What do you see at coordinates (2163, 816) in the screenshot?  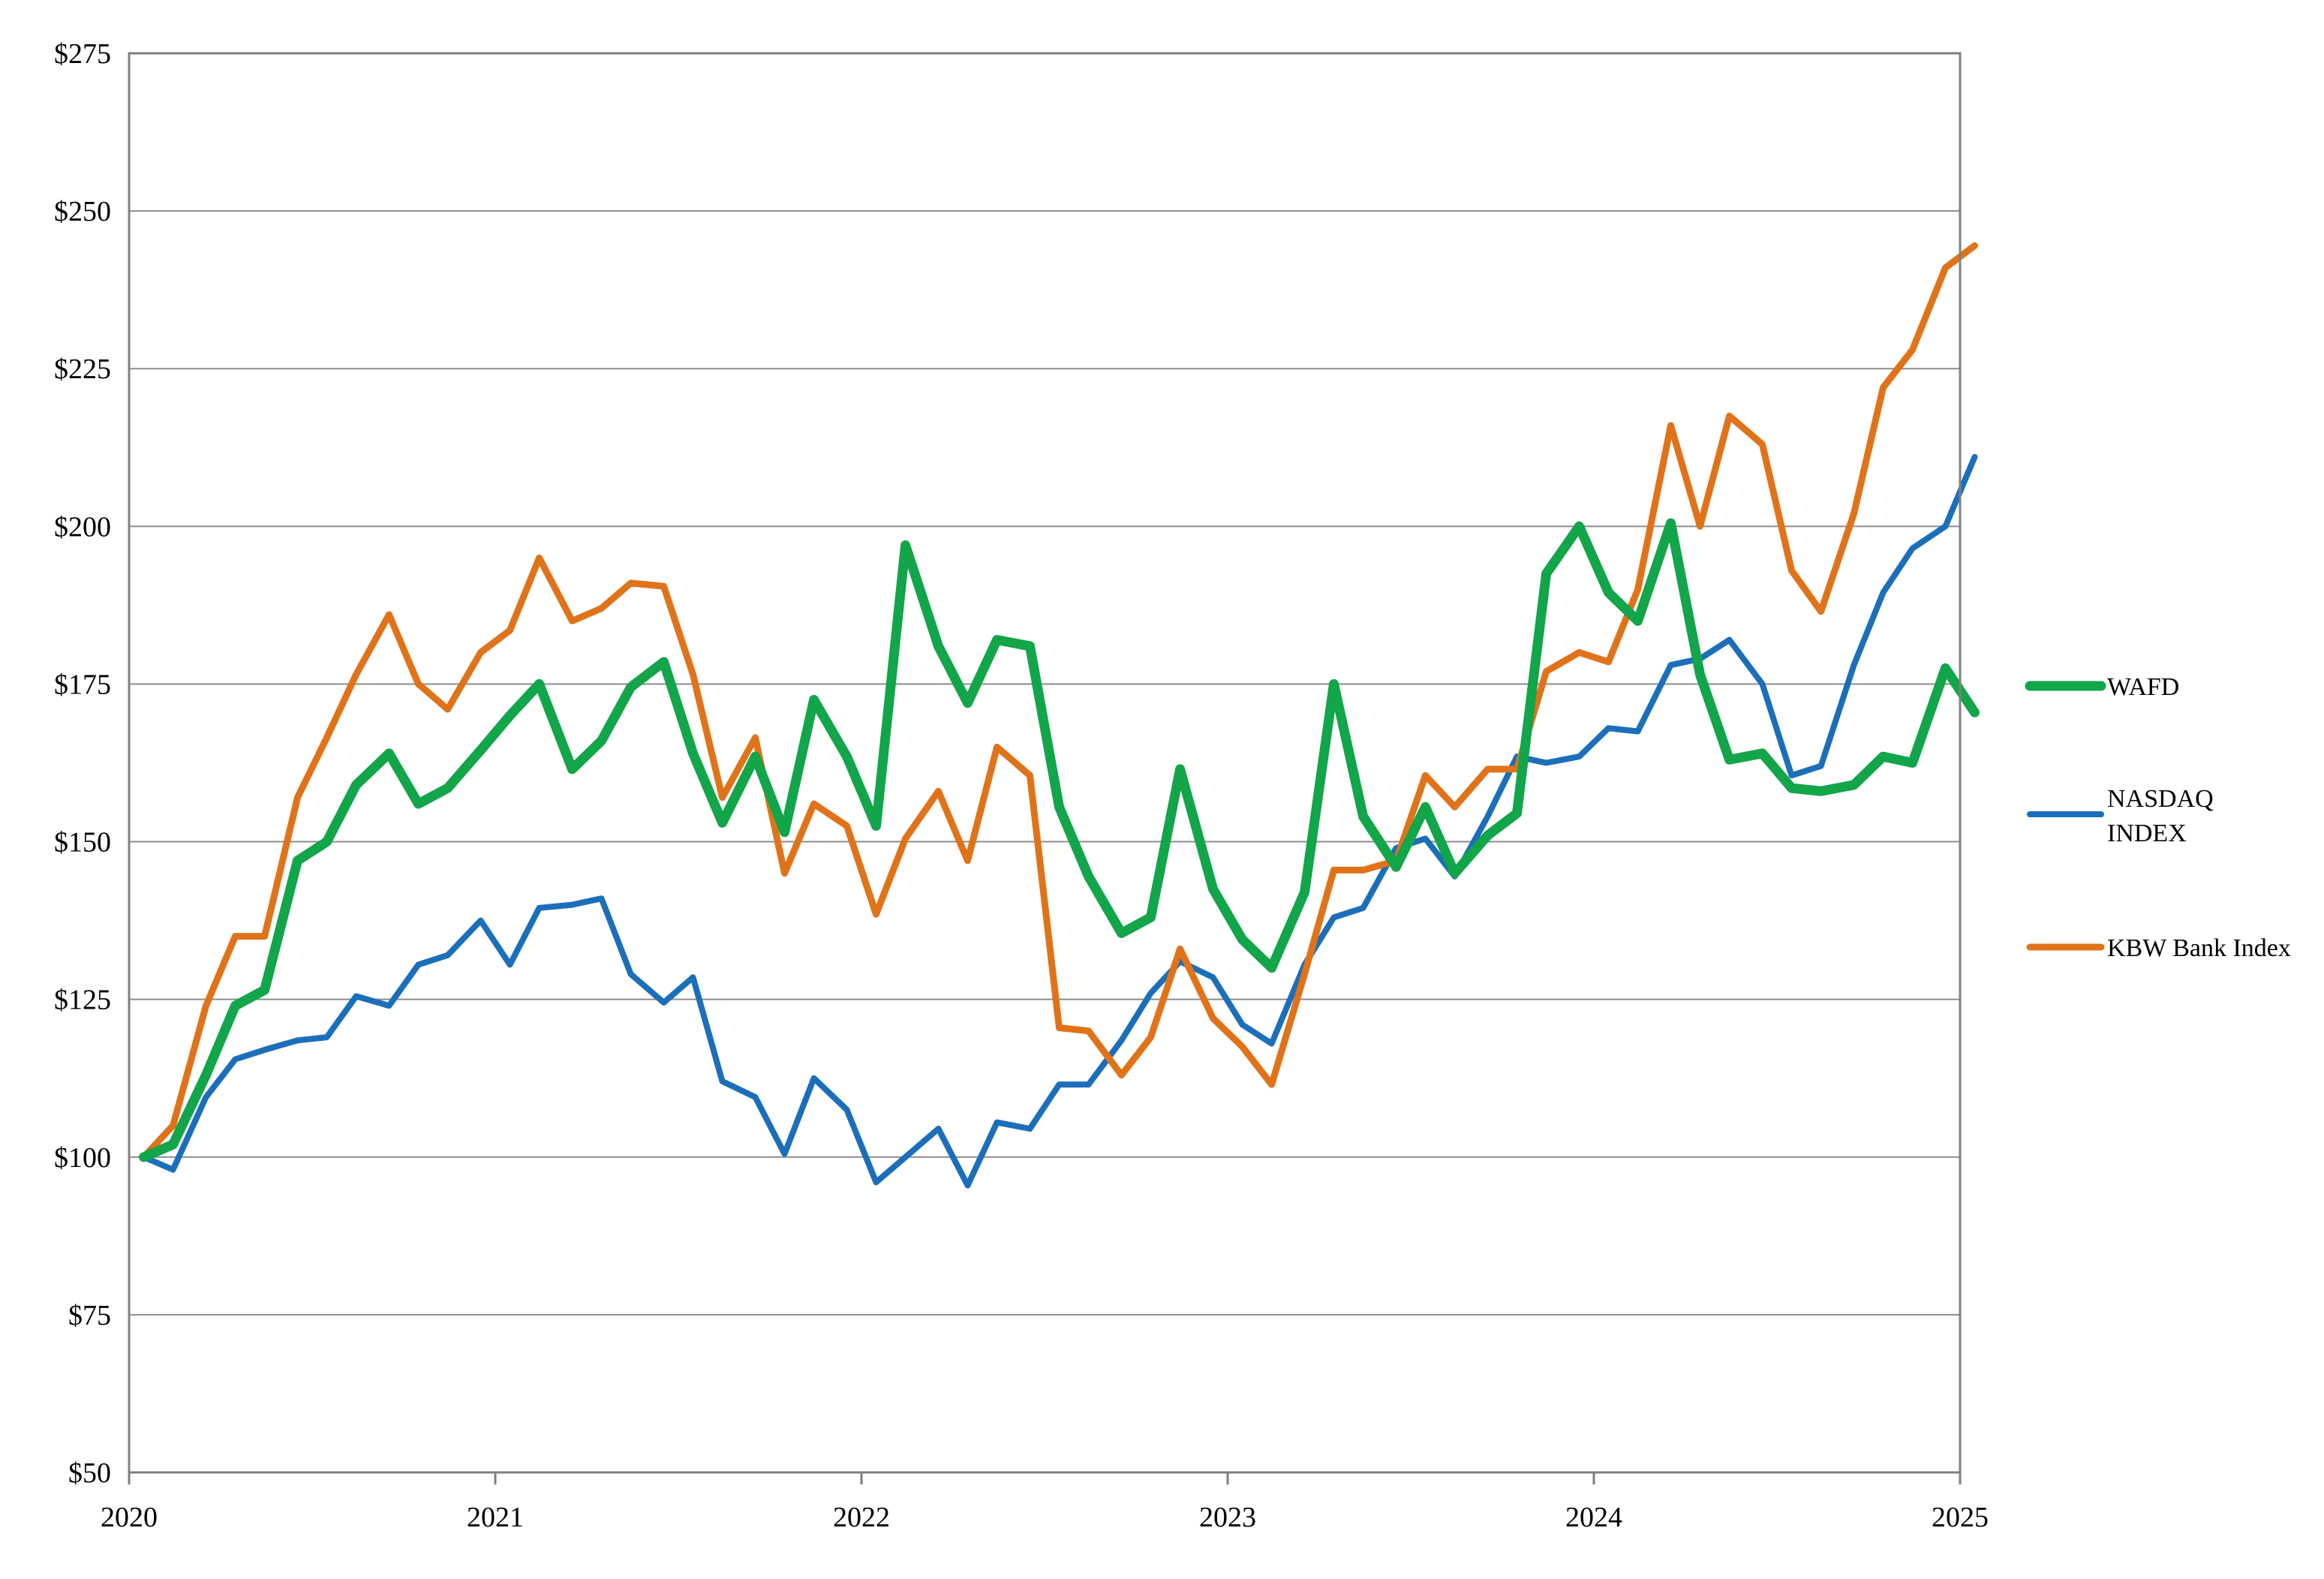 I see `legend-label: NASDAQ INDEX` at bounding box center [2163, 816].